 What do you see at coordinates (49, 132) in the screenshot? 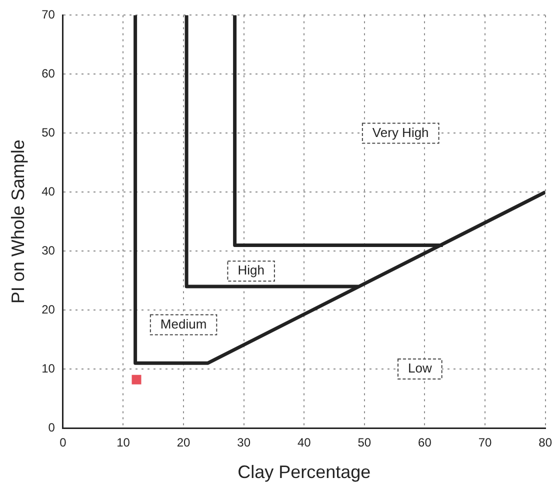
I see `y-tick-label: 50` at bounding box center [49, 132].